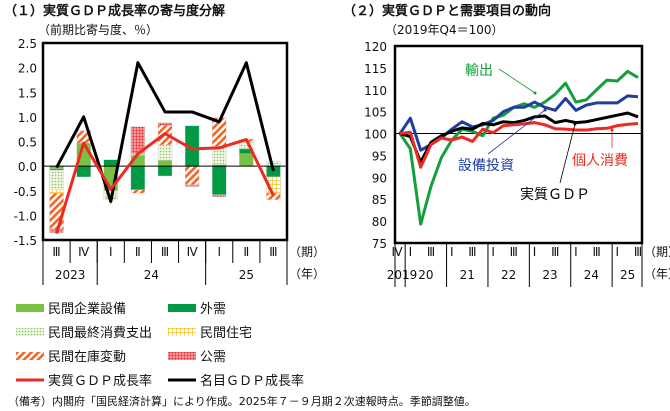 This screenshot has height=411, width=670. Describe the element at coordinates (25, 241) in the screenshot. I see `y-tick-label: -1.5` at that location.